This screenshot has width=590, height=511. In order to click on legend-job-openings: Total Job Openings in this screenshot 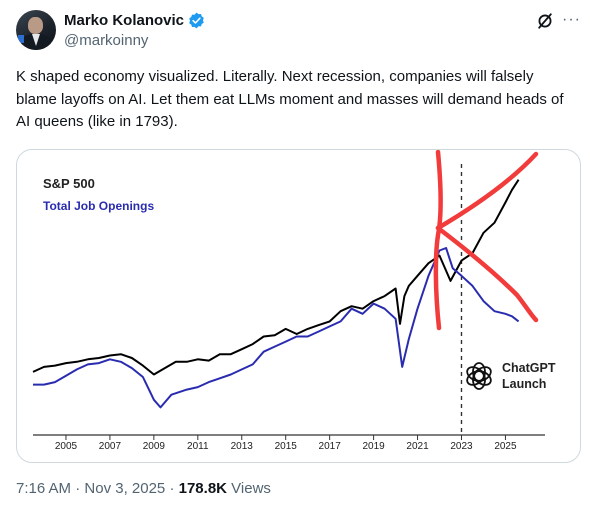, I will do `click(98, 206)`.